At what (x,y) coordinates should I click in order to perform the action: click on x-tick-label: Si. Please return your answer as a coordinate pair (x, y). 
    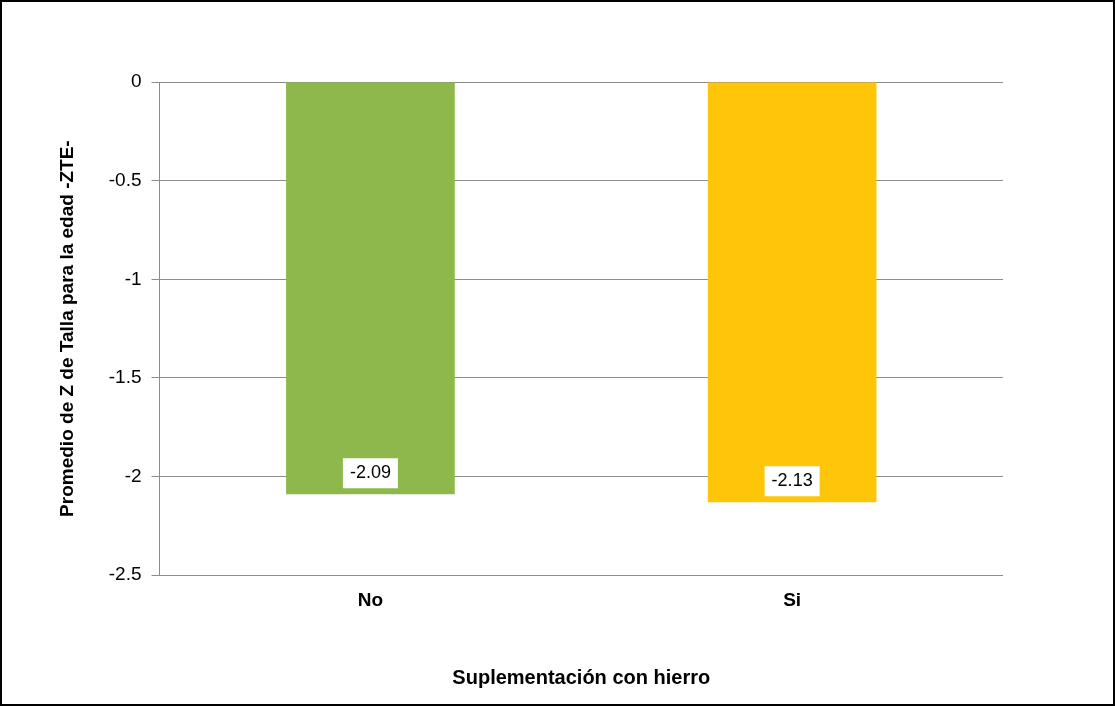
    Looking at the image, I should click on (792, 599).